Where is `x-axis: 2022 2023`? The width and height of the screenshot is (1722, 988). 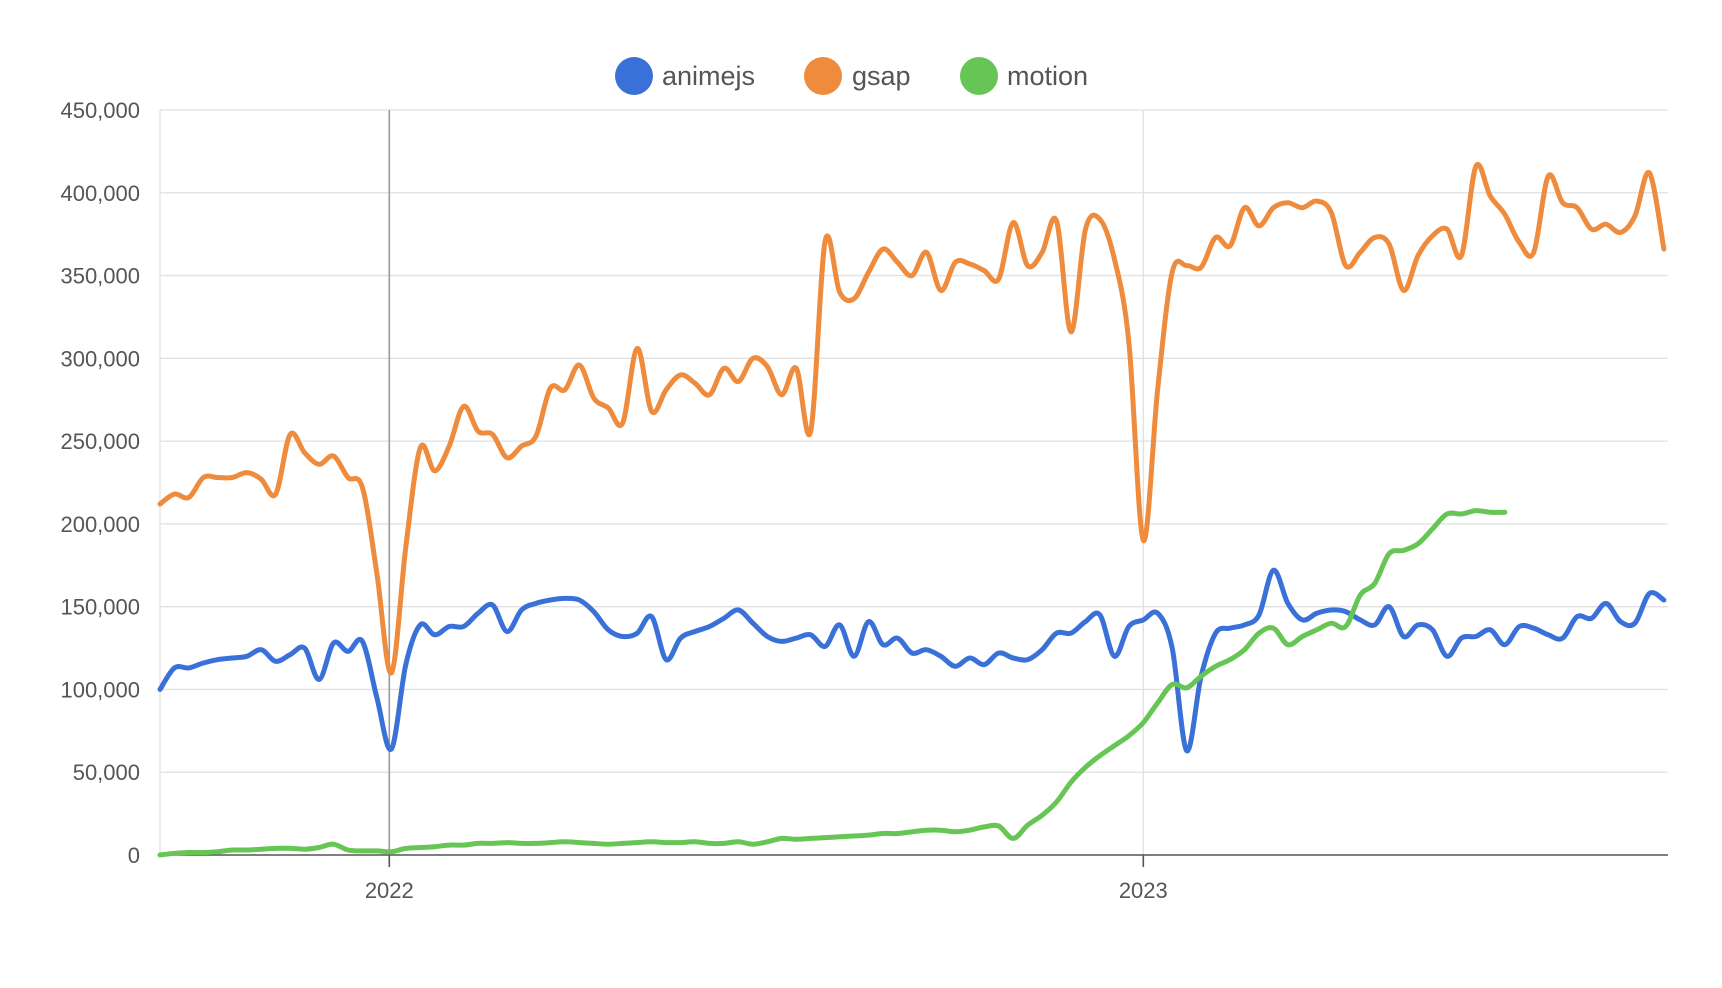 x-axis: 2022 2023 is located at coordinates (914, 878).